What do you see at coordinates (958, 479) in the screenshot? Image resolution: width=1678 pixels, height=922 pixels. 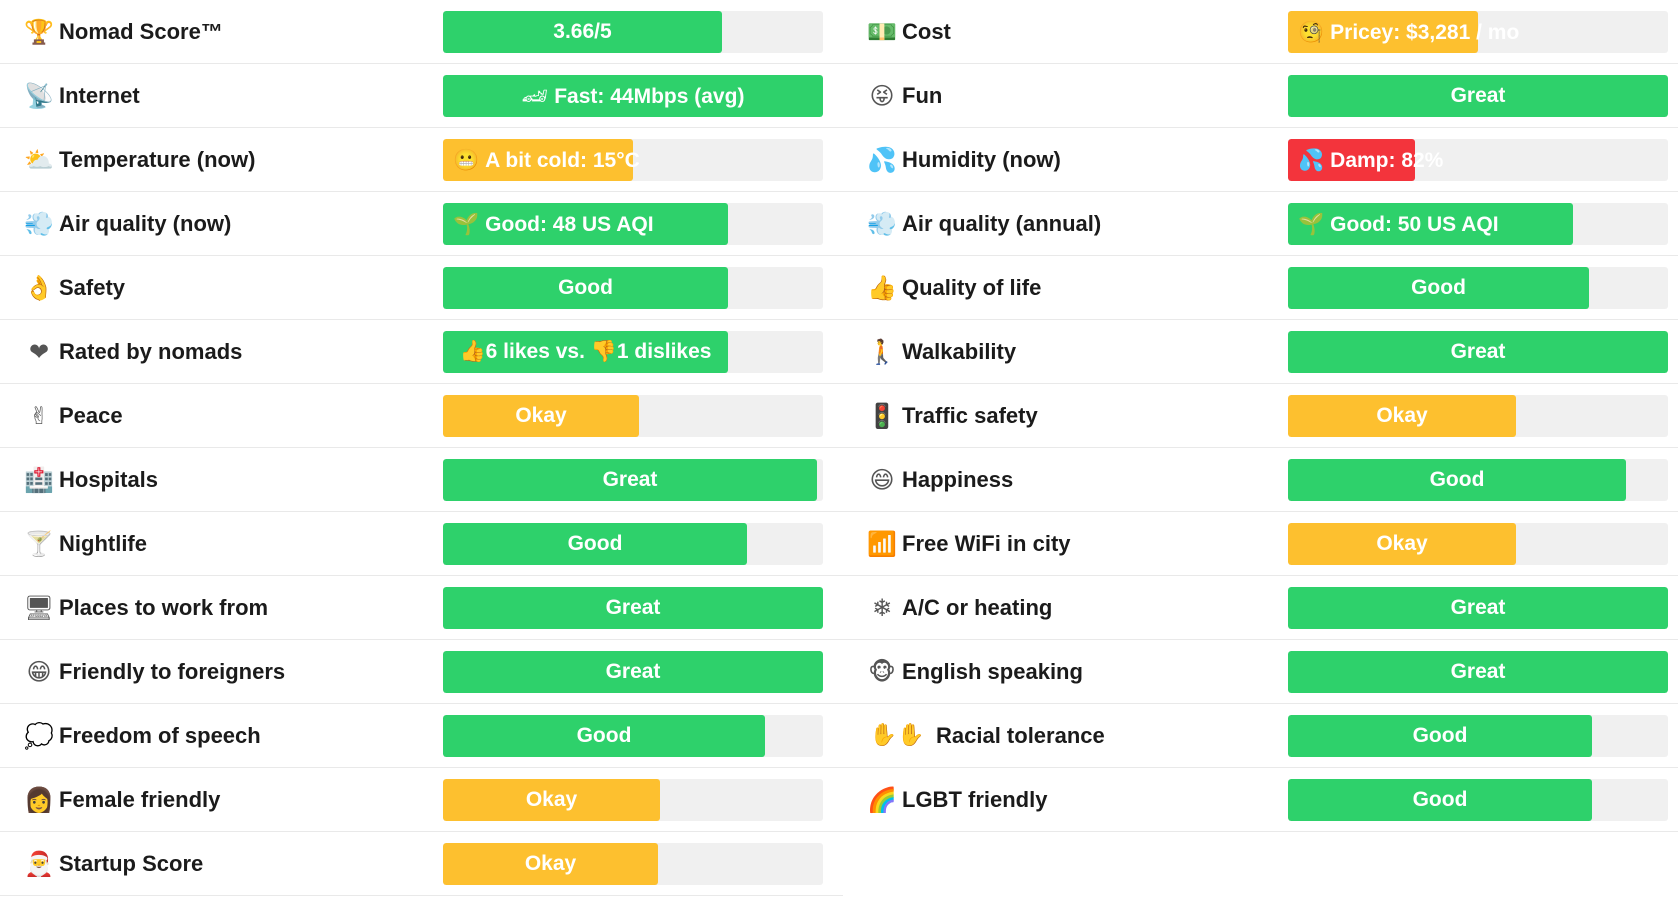 I see `score-label: Happiness` at bounding box center [958, 479].